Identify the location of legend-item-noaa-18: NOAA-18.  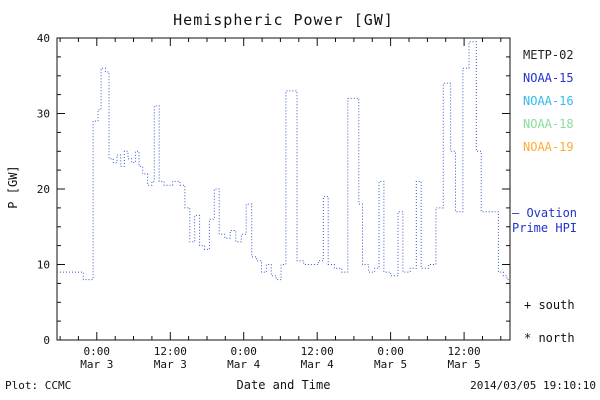
(548, 124).